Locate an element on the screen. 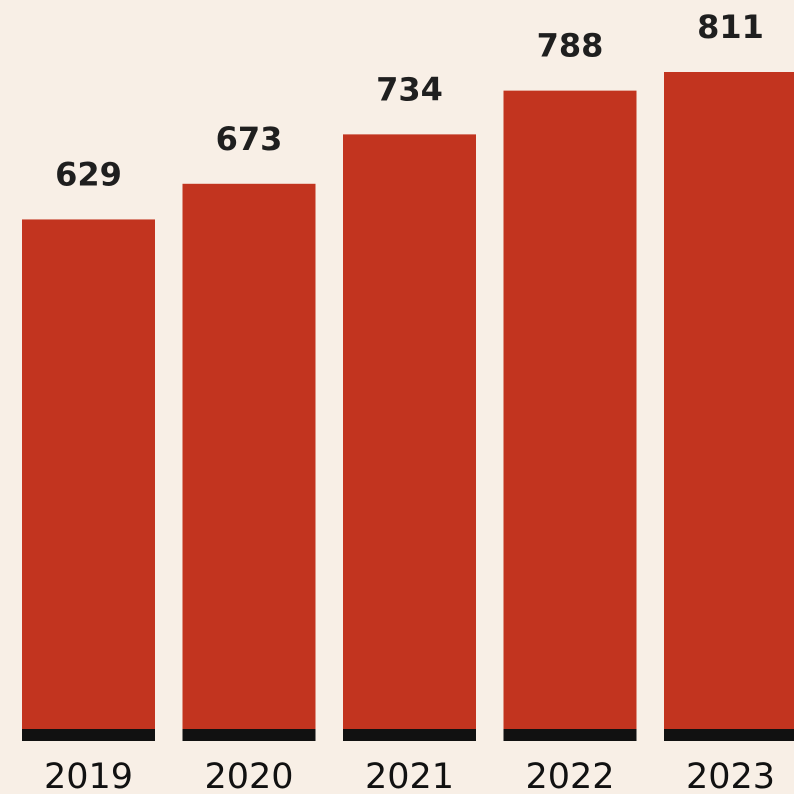 This screenshot has width=794, height=794. x-tick-label-2023: 2023 is located at coordinates (730, 775).